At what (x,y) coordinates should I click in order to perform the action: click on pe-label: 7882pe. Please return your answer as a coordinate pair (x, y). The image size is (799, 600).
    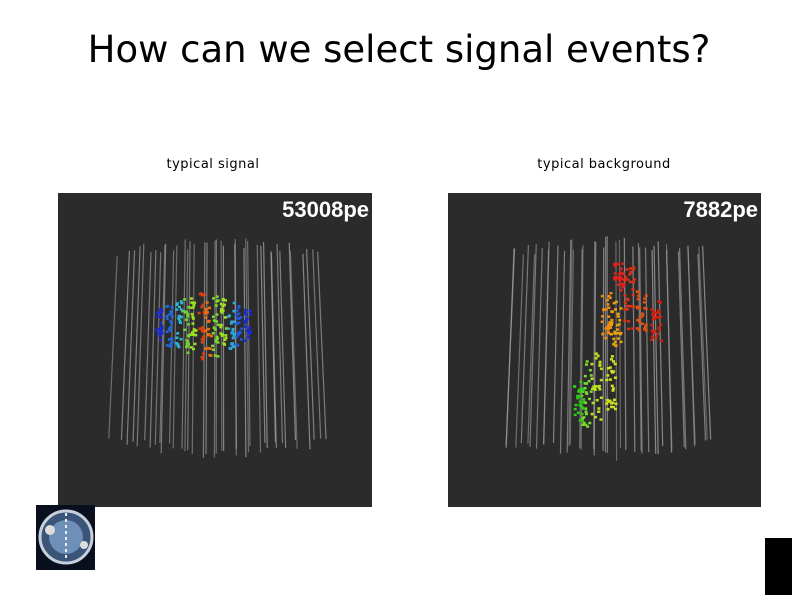
    Looking at the image, I should click on (720, 209).